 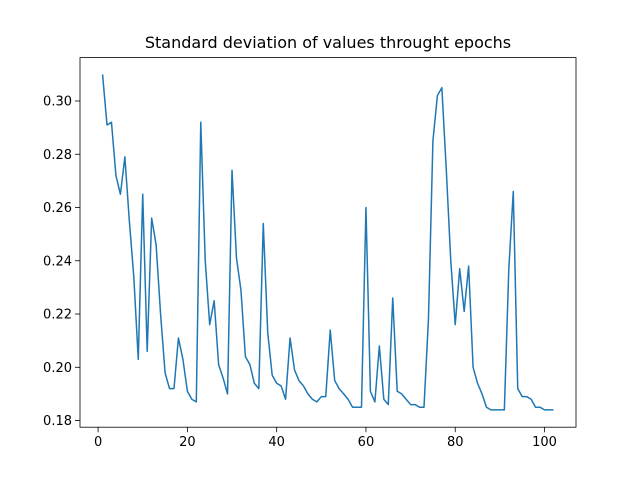 I want to click on x-tick-label: 100, so click(x=544, y=442).